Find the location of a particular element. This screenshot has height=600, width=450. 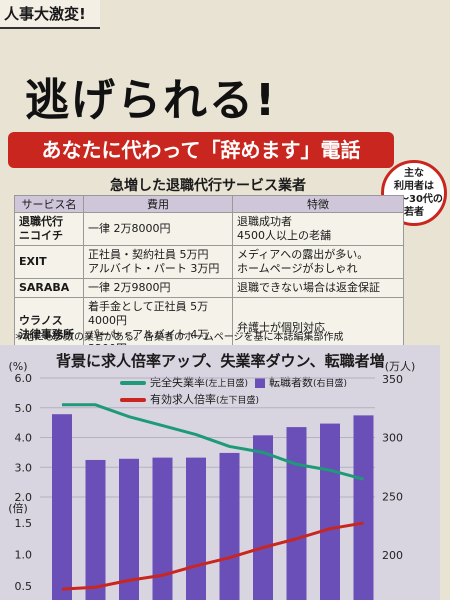

callout-line: 利用者は is located at coordinates (414, 186).